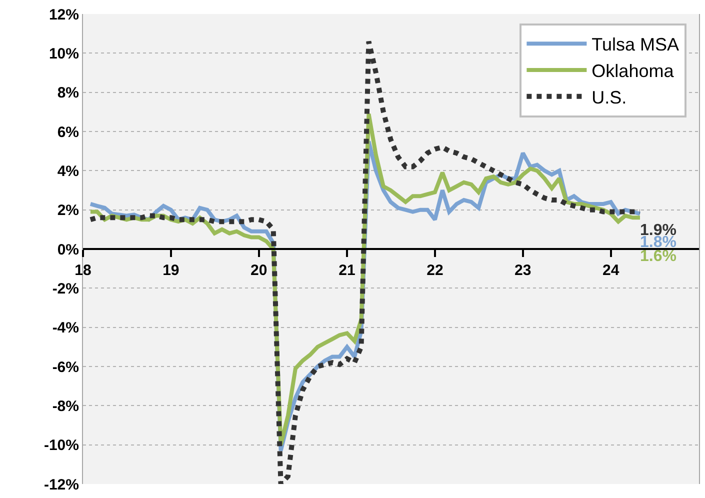 The width and height of the screenshot is (705, 498). I want to click on y-tick-label: -2%, so click(65, 289).